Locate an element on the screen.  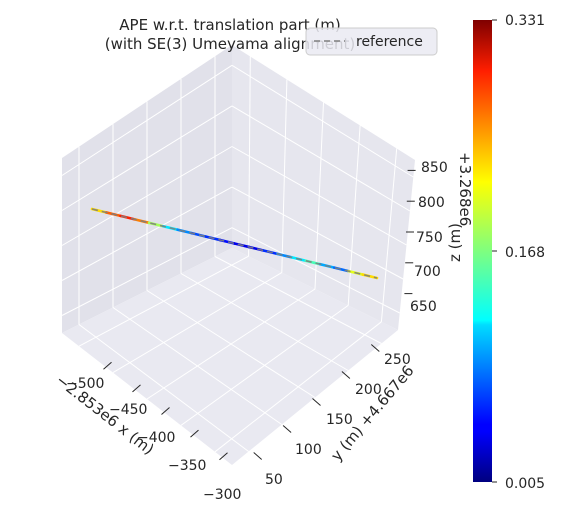
z-axis-offset: +3.268e6 is located at coordinates (465, 189).